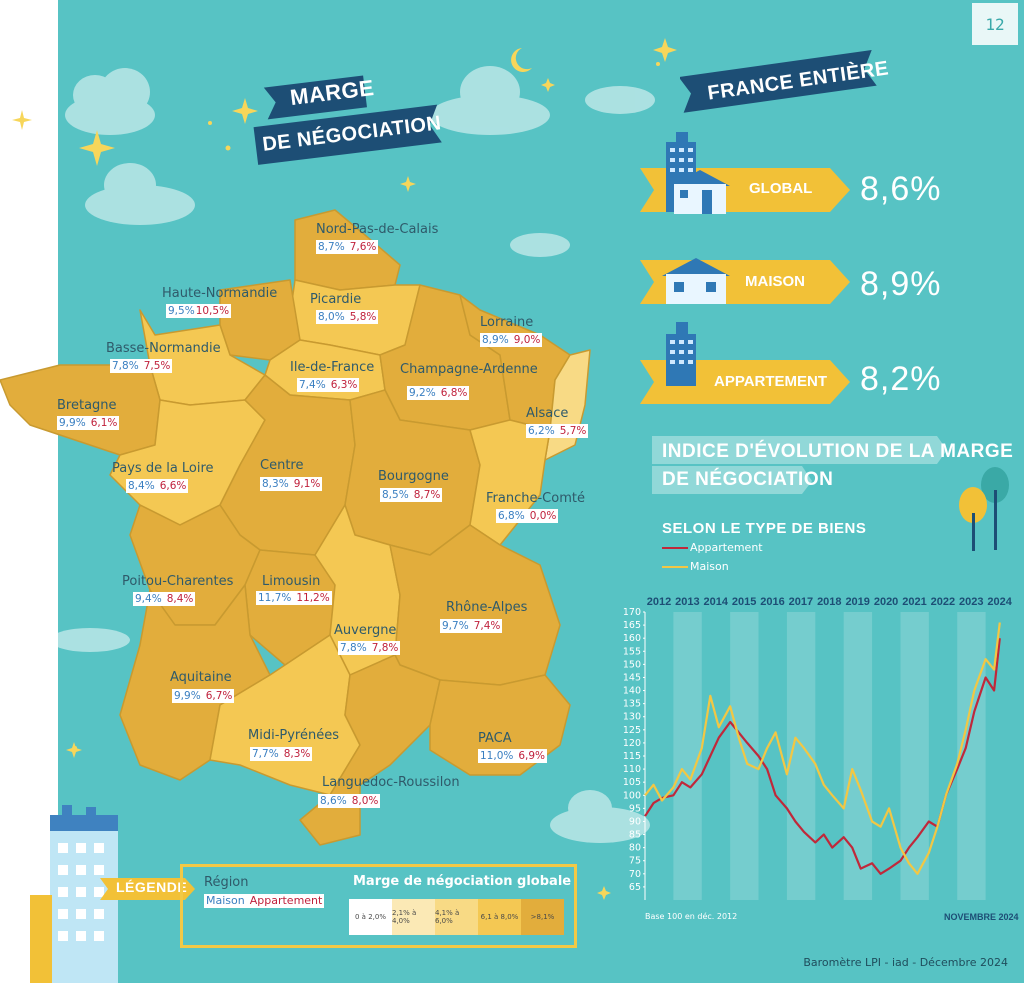  I want to click on region-values: 8,4% 6,6%, so click(157, 486).